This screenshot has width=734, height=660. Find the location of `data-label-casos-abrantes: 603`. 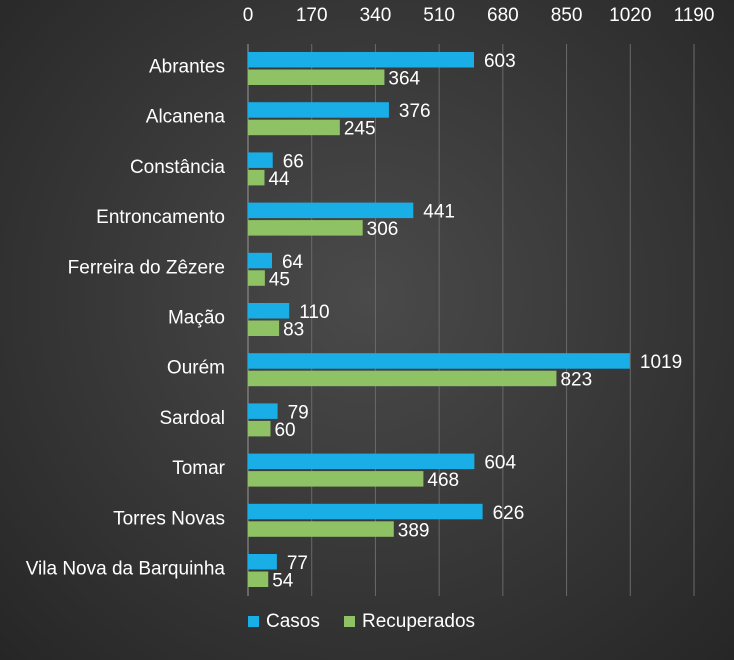

data-label-casos-abrantes: 603 is located at coordinates (500, 61).